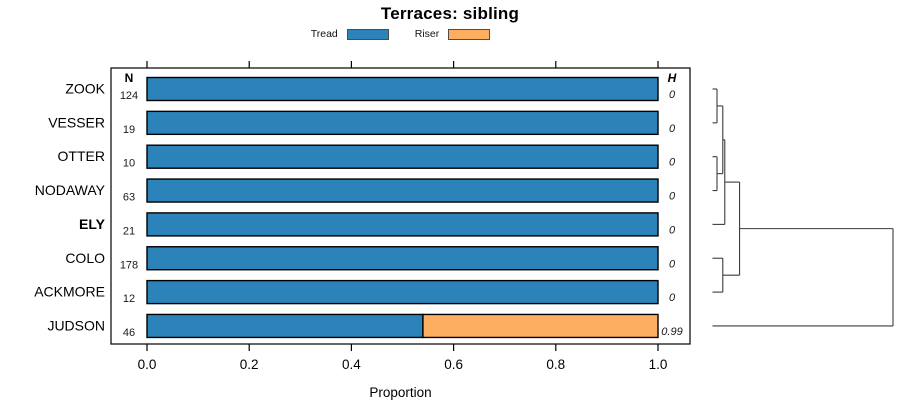  I want to click on category-label: ZOOK, so click(85, 89).